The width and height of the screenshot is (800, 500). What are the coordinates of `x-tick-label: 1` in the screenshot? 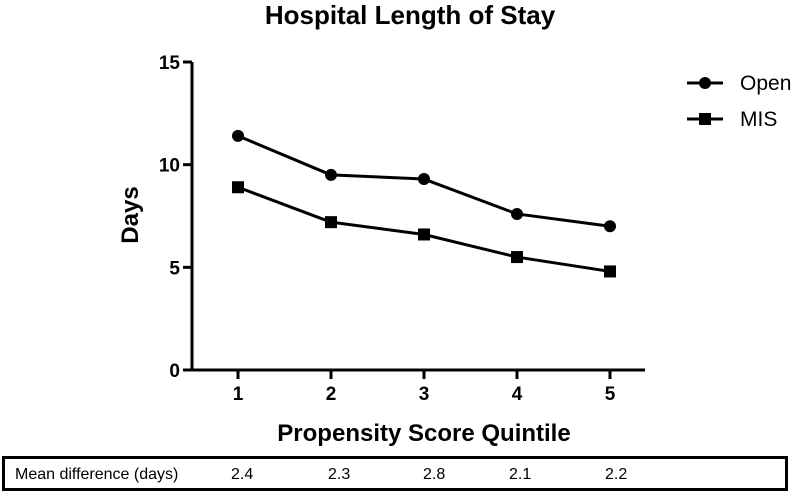 It's located at (238, 394).